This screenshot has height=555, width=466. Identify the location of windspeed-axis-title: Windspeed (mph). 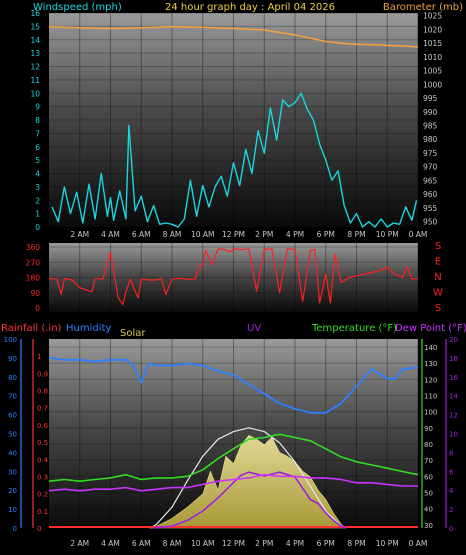
(77, 7).